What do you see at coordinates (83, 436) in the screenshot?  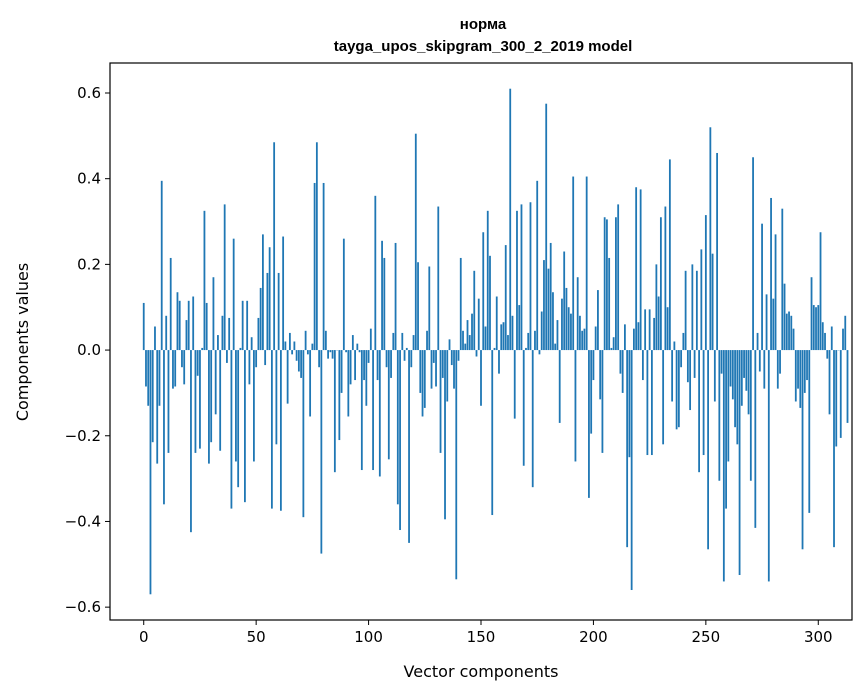 I see `y-tick-label: −0.2` at bounding box center [83, 436].